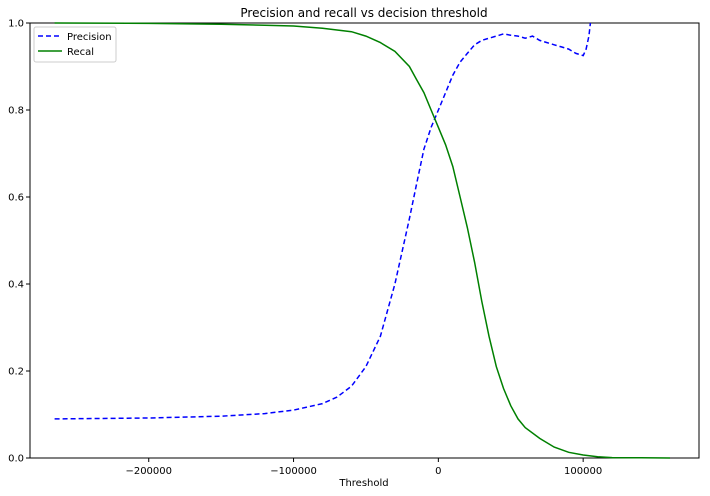 The image size is (710, 496). I want to click on legend-label-recal: Recal, so click(80, 52).